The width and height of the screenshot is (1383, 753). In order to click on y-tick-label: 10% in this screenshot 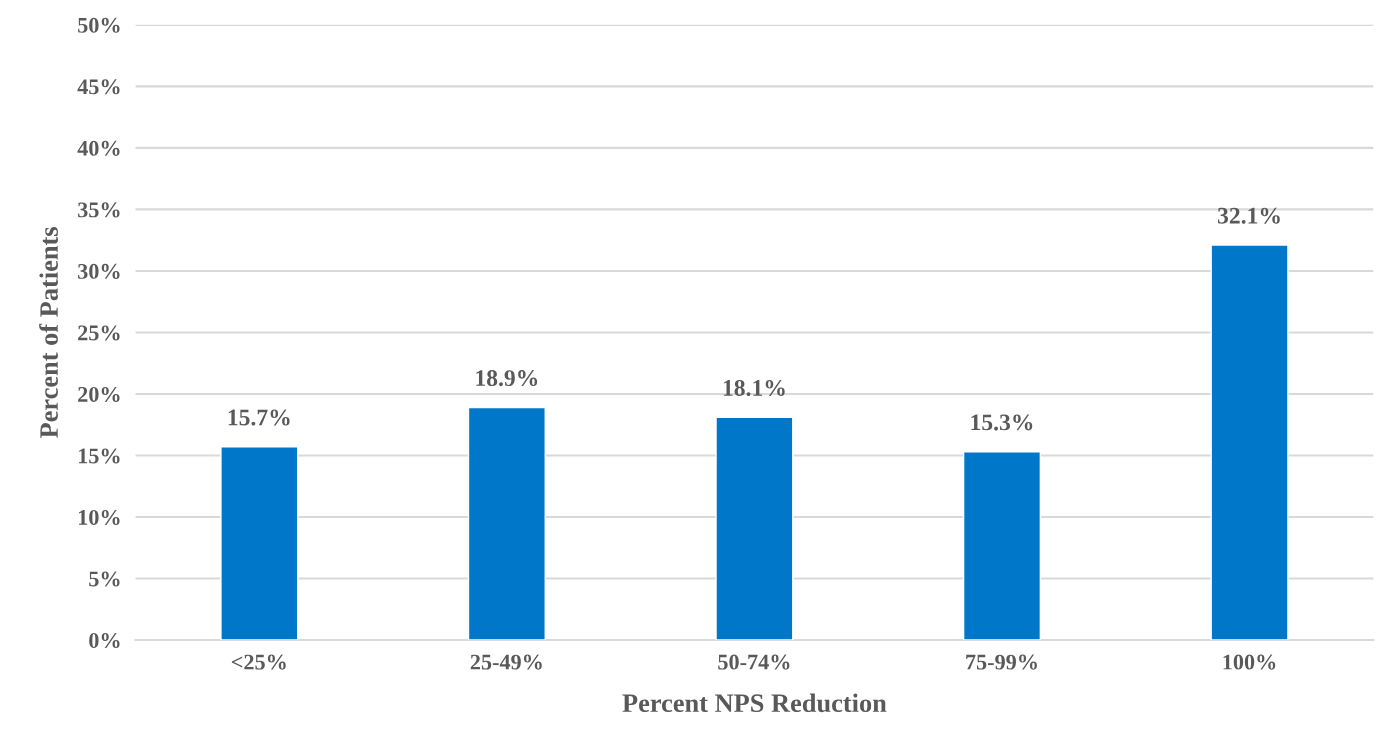, I will do `click(99, 517)`.